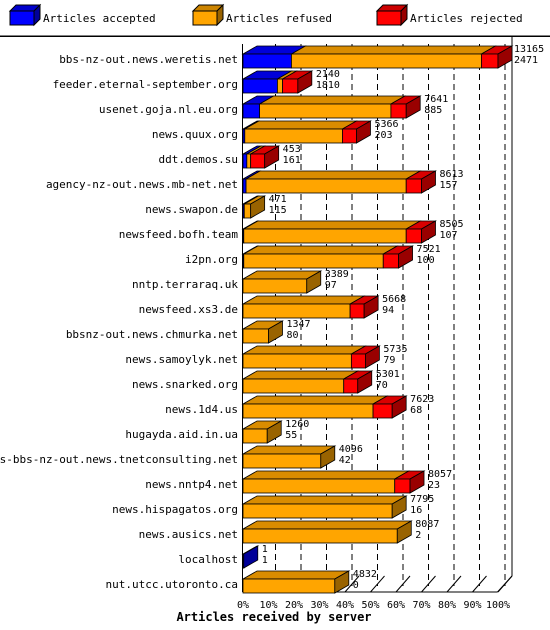 The width and height of the screenshot is (550, 630). What do you see at coordinates (436, 99) in the screenshot?
I see `value-label-total: 7641` at bounding box center [436, 99].